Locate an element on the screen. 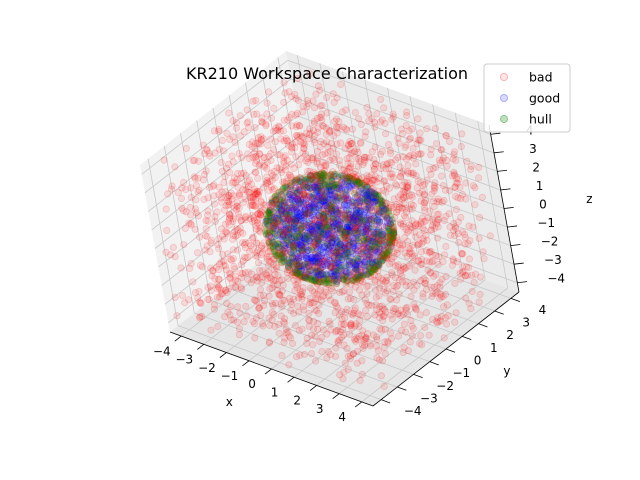 The image size is (640, 480). x-tick-label: −1 is located at coordinates (230, 376).